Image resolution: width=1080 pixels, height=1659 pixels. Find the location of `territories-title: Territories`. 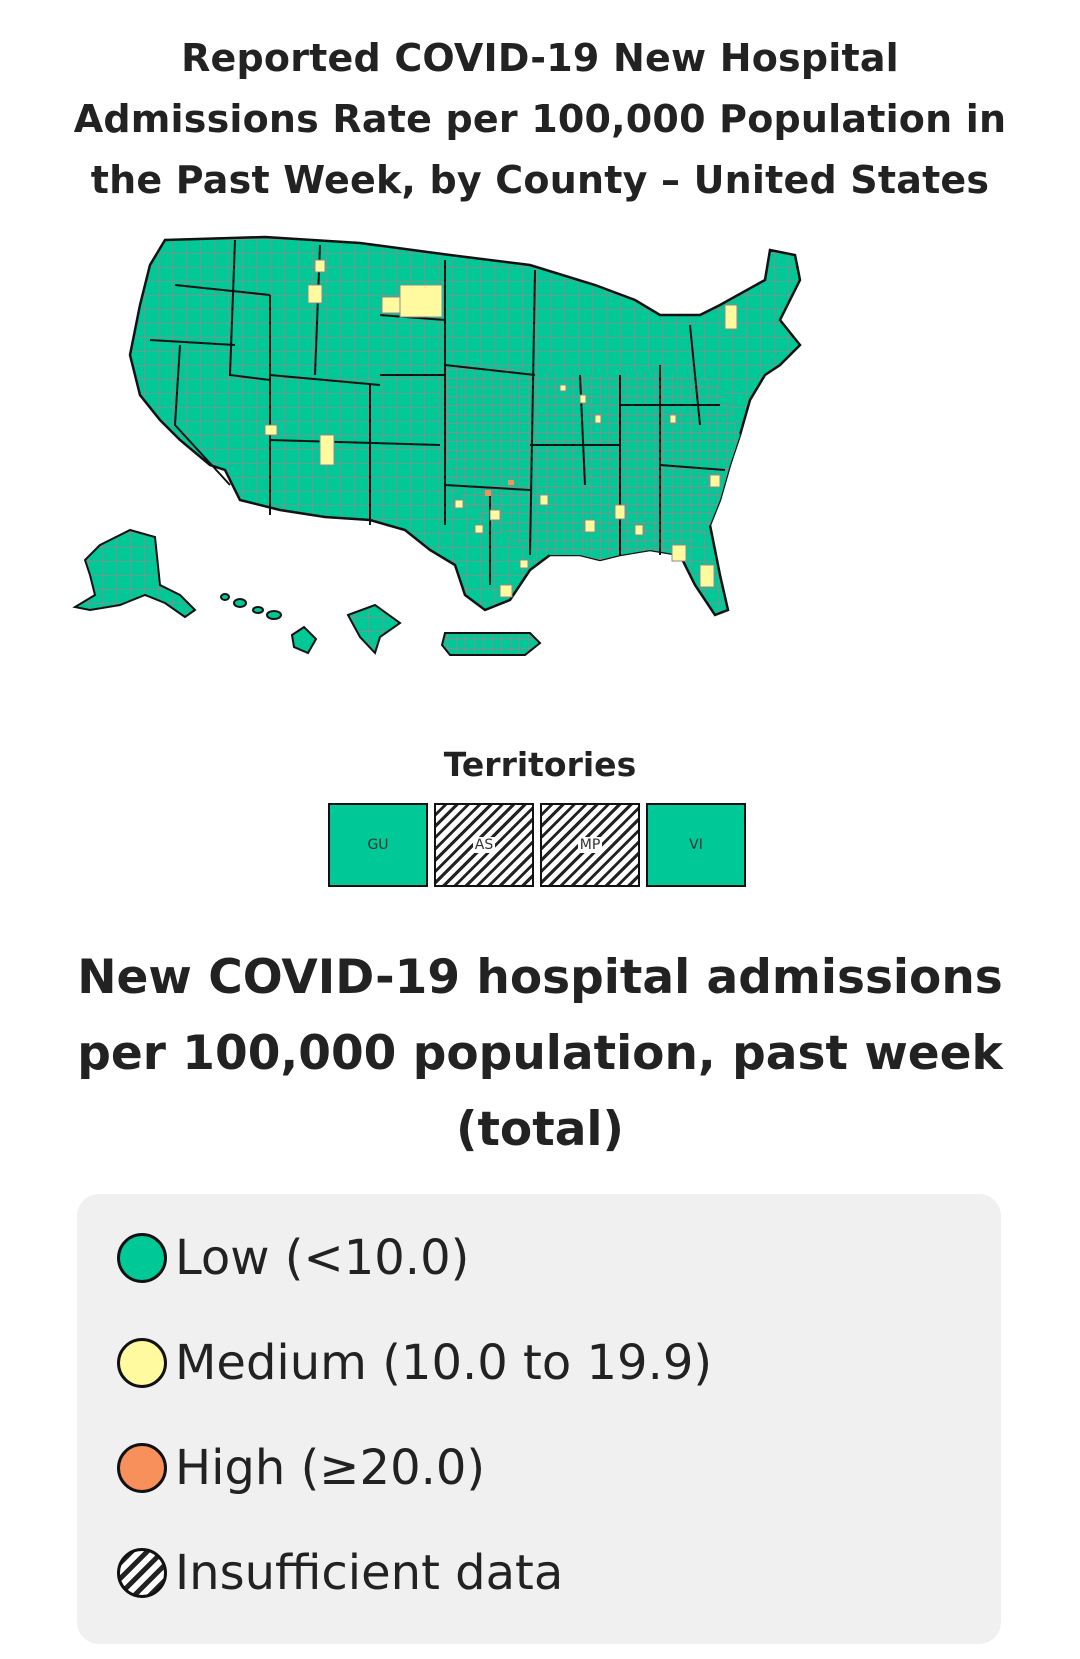

territories-title: Territories is located at coordinates (540, 764).